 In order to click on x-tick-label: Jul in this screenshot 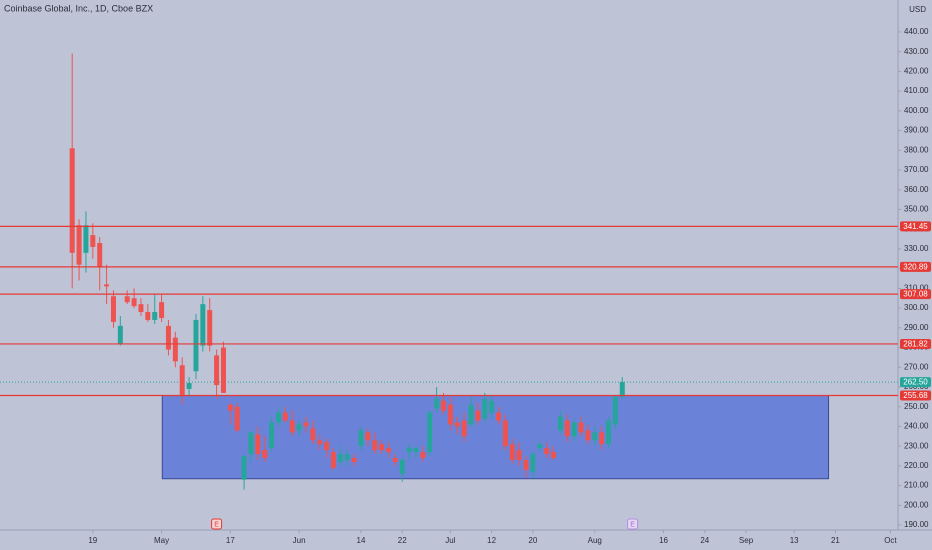, I will do `click(450, 540)`.